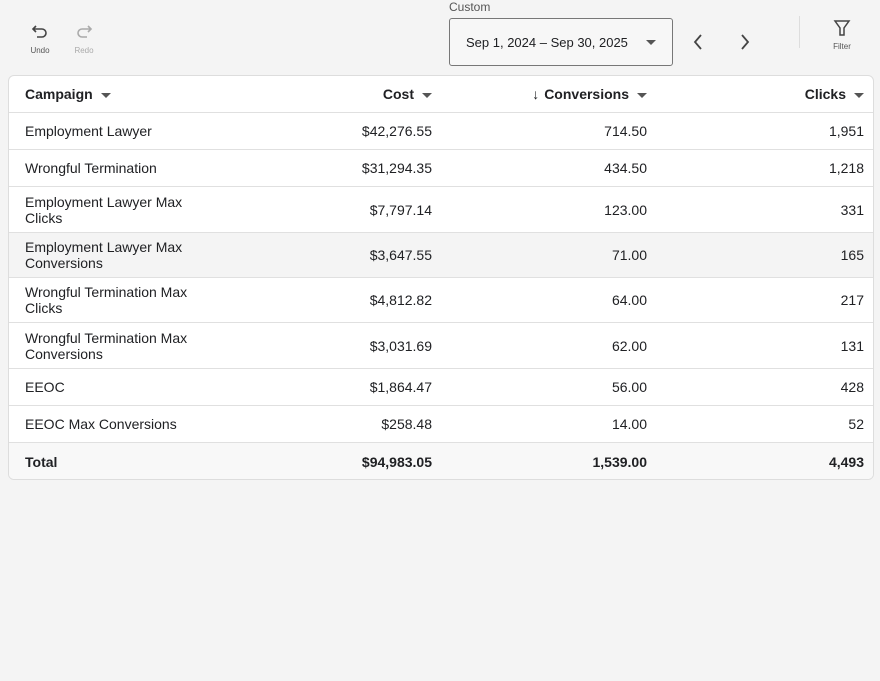 The image size is (880, 681). I want to click on cell-clicks: 1,951, so click(846, 131).